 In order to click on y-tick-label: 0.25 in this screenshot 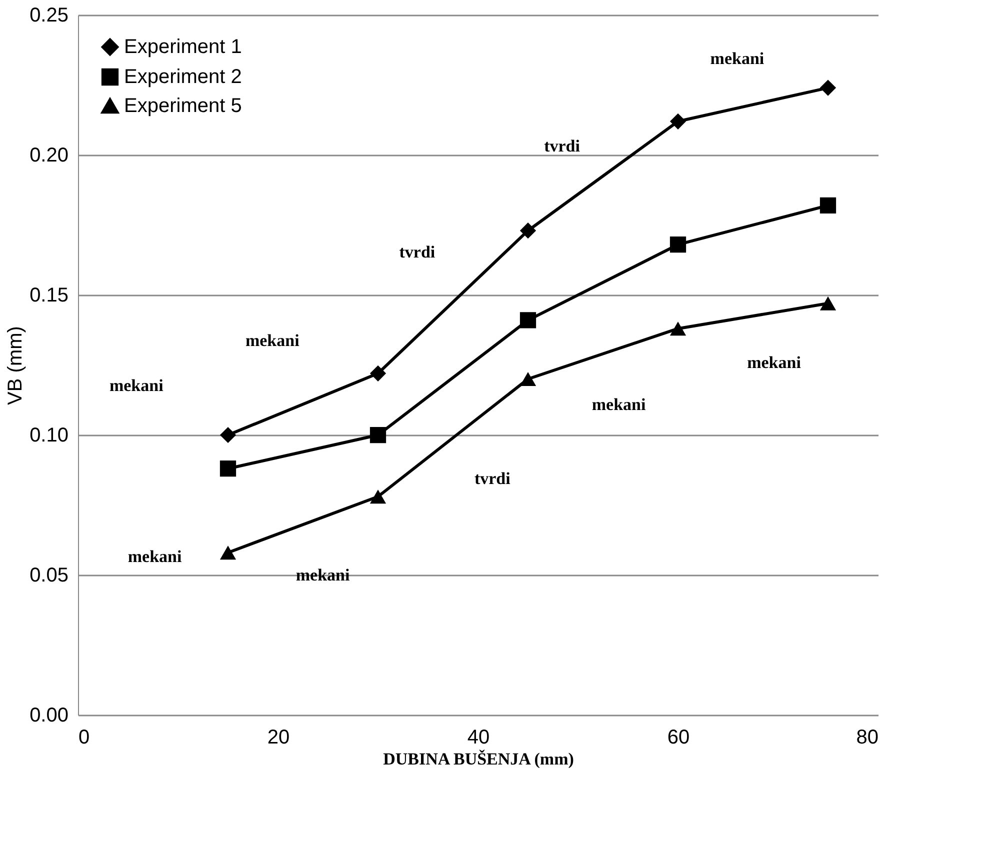, I will do `click(49, 15)`.